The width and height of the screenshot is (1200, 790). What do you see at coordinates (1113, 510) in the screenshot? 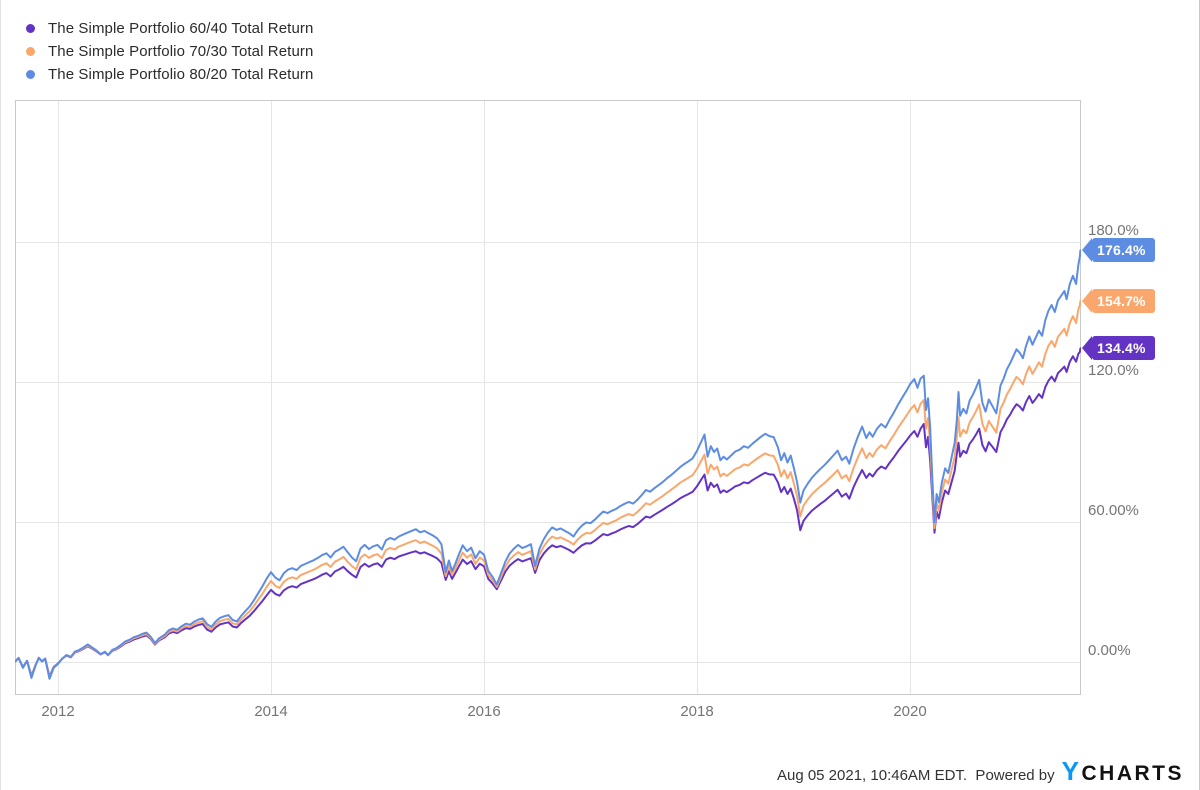
I see `y-axis-tick-label: 60.00%` at bounding box center [1113, 510].